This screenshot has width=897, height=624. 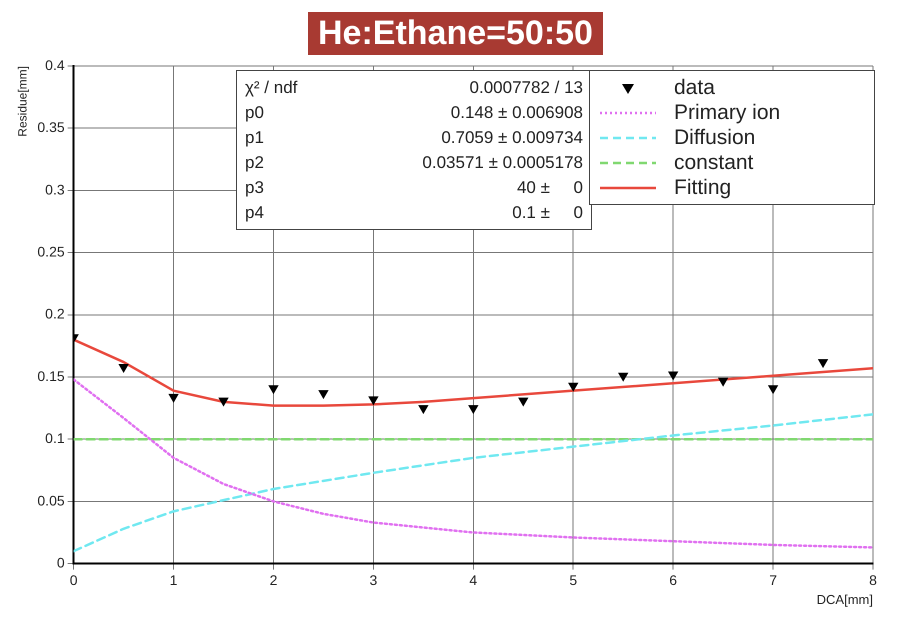 What do you see at coordinates (573, 580) in the screenshot?
I see `x-tick-label: 5` at bounding box center [573, 580].